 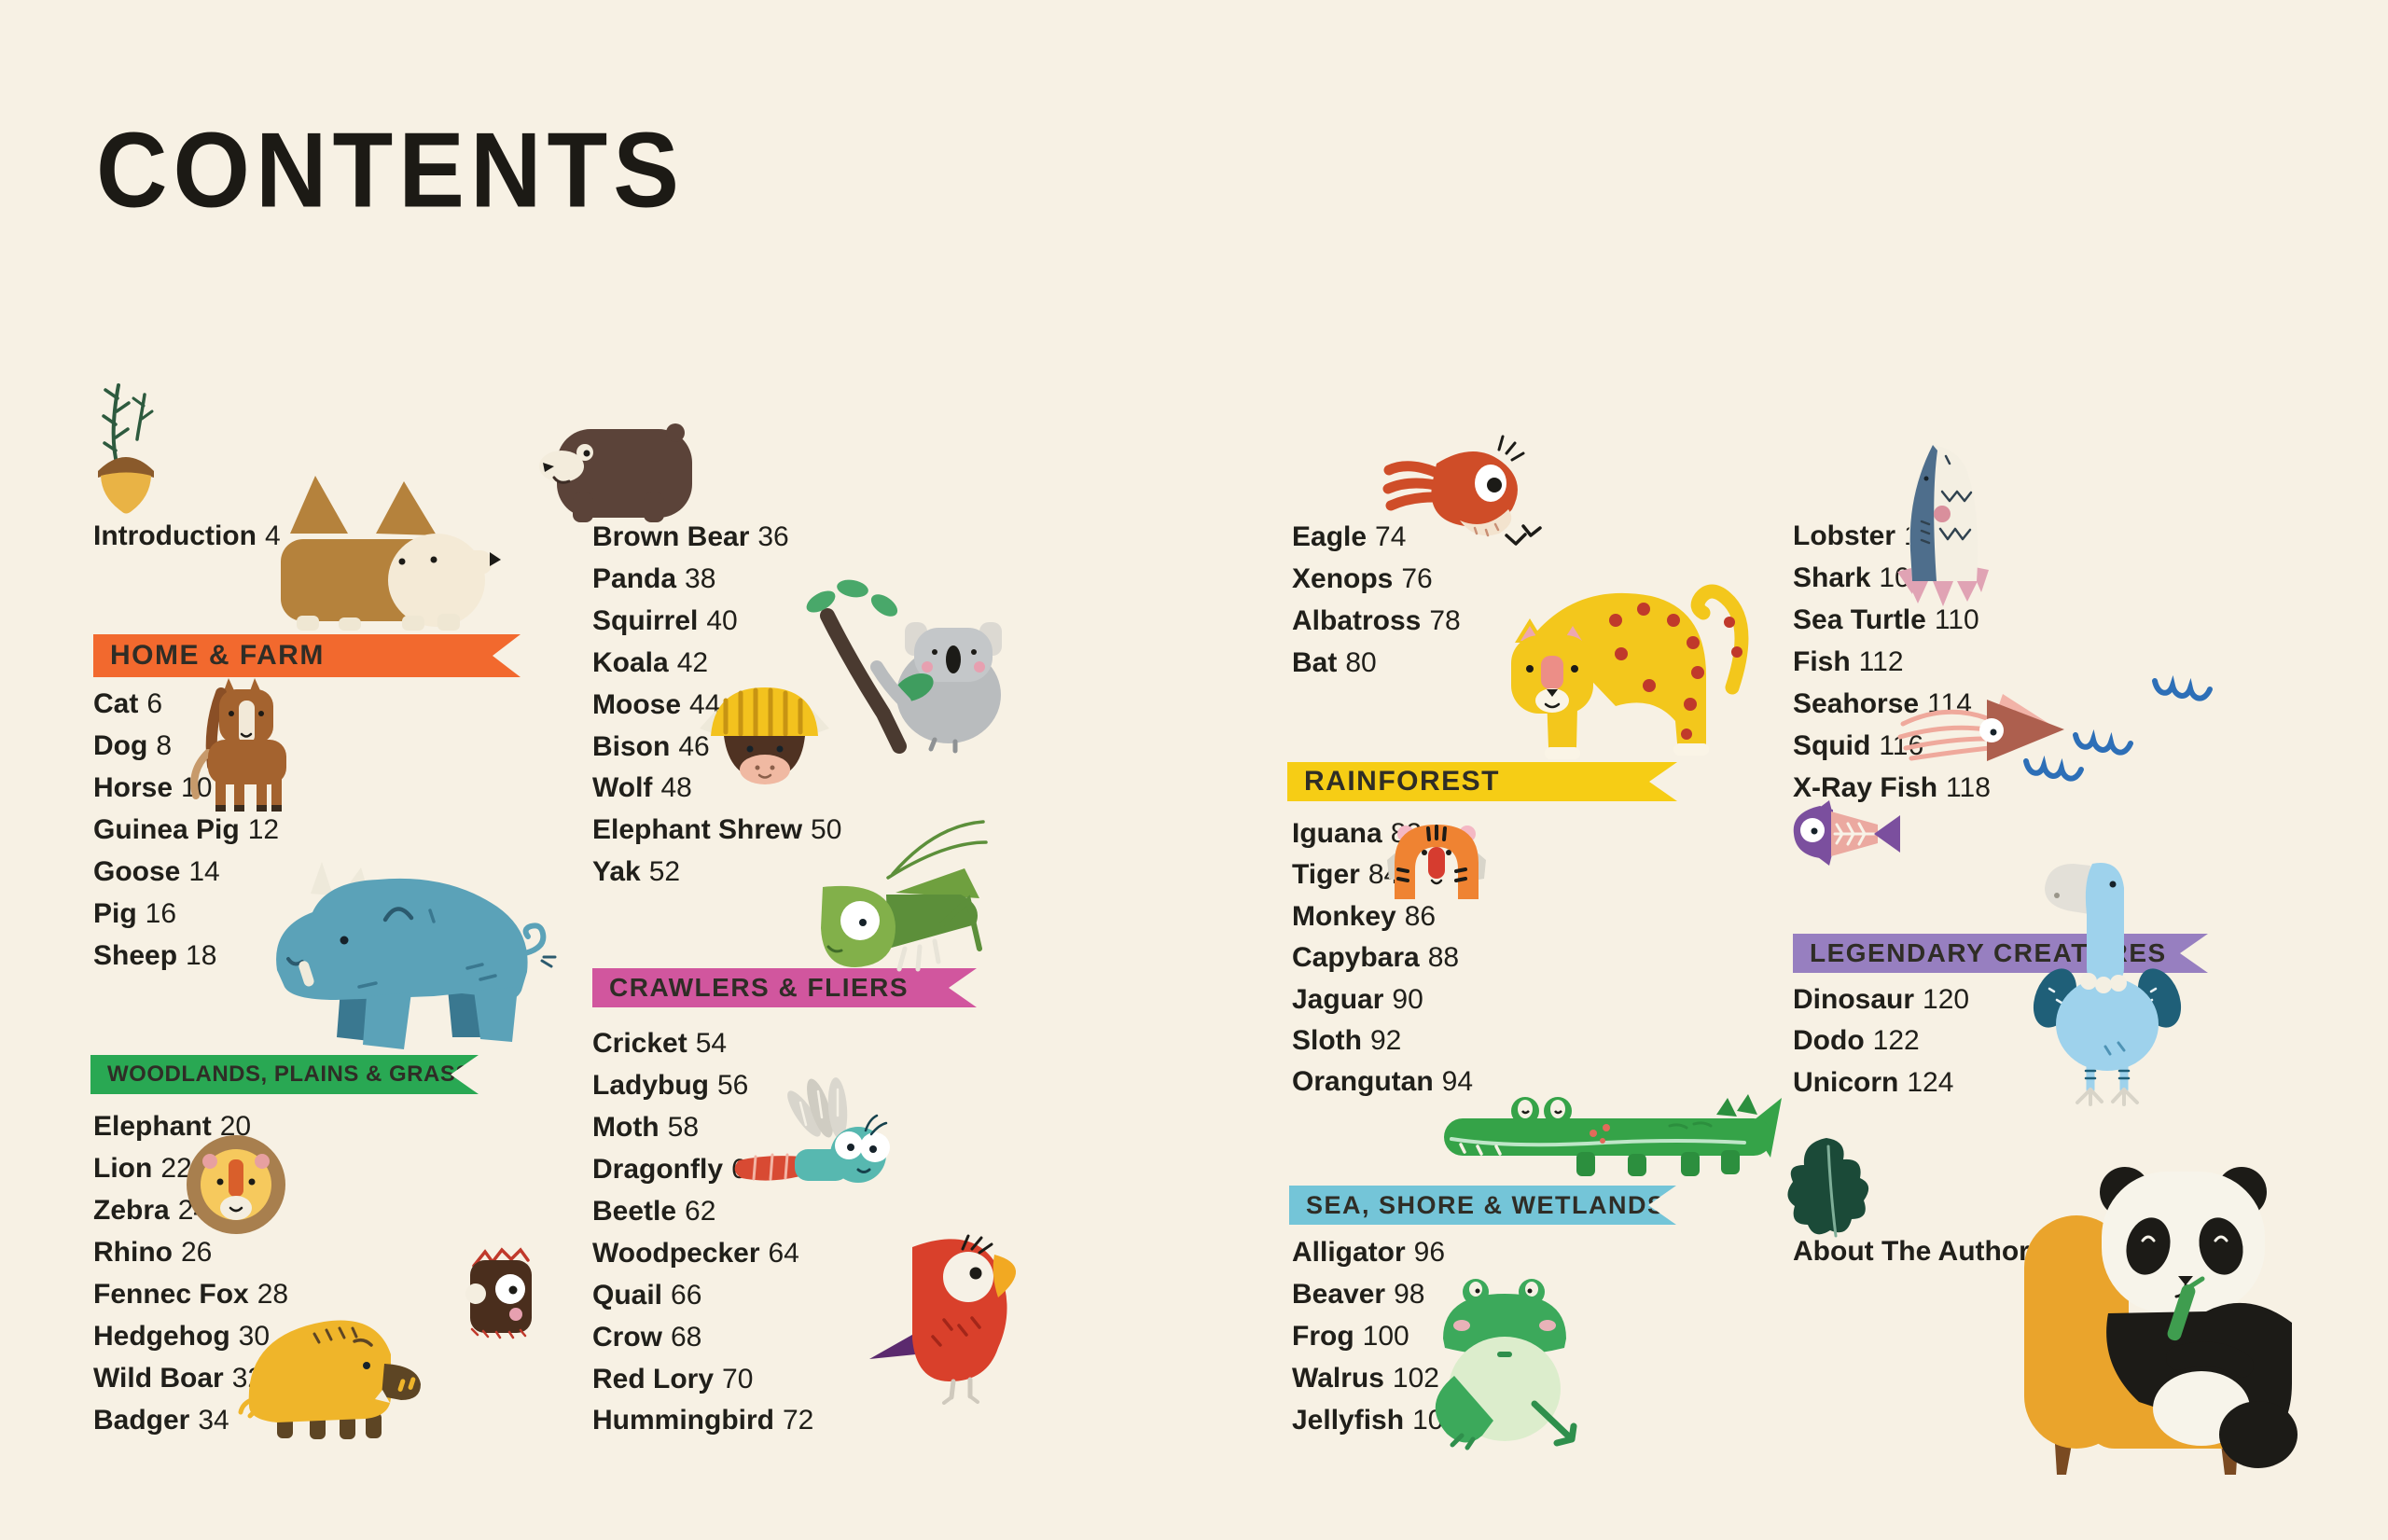 I want to click on toc-entry-badger: Badger 34, so click(x=161, y=1420).